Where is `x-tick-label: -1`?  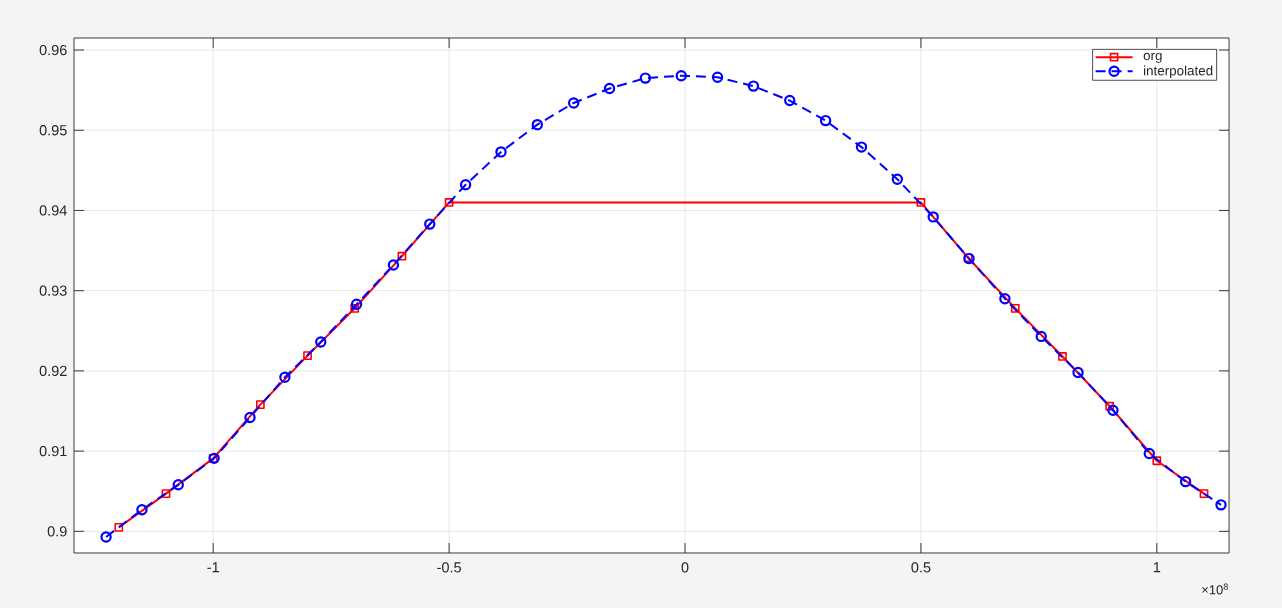 x-tick-label: -1 is located at coordinates (213, 567).